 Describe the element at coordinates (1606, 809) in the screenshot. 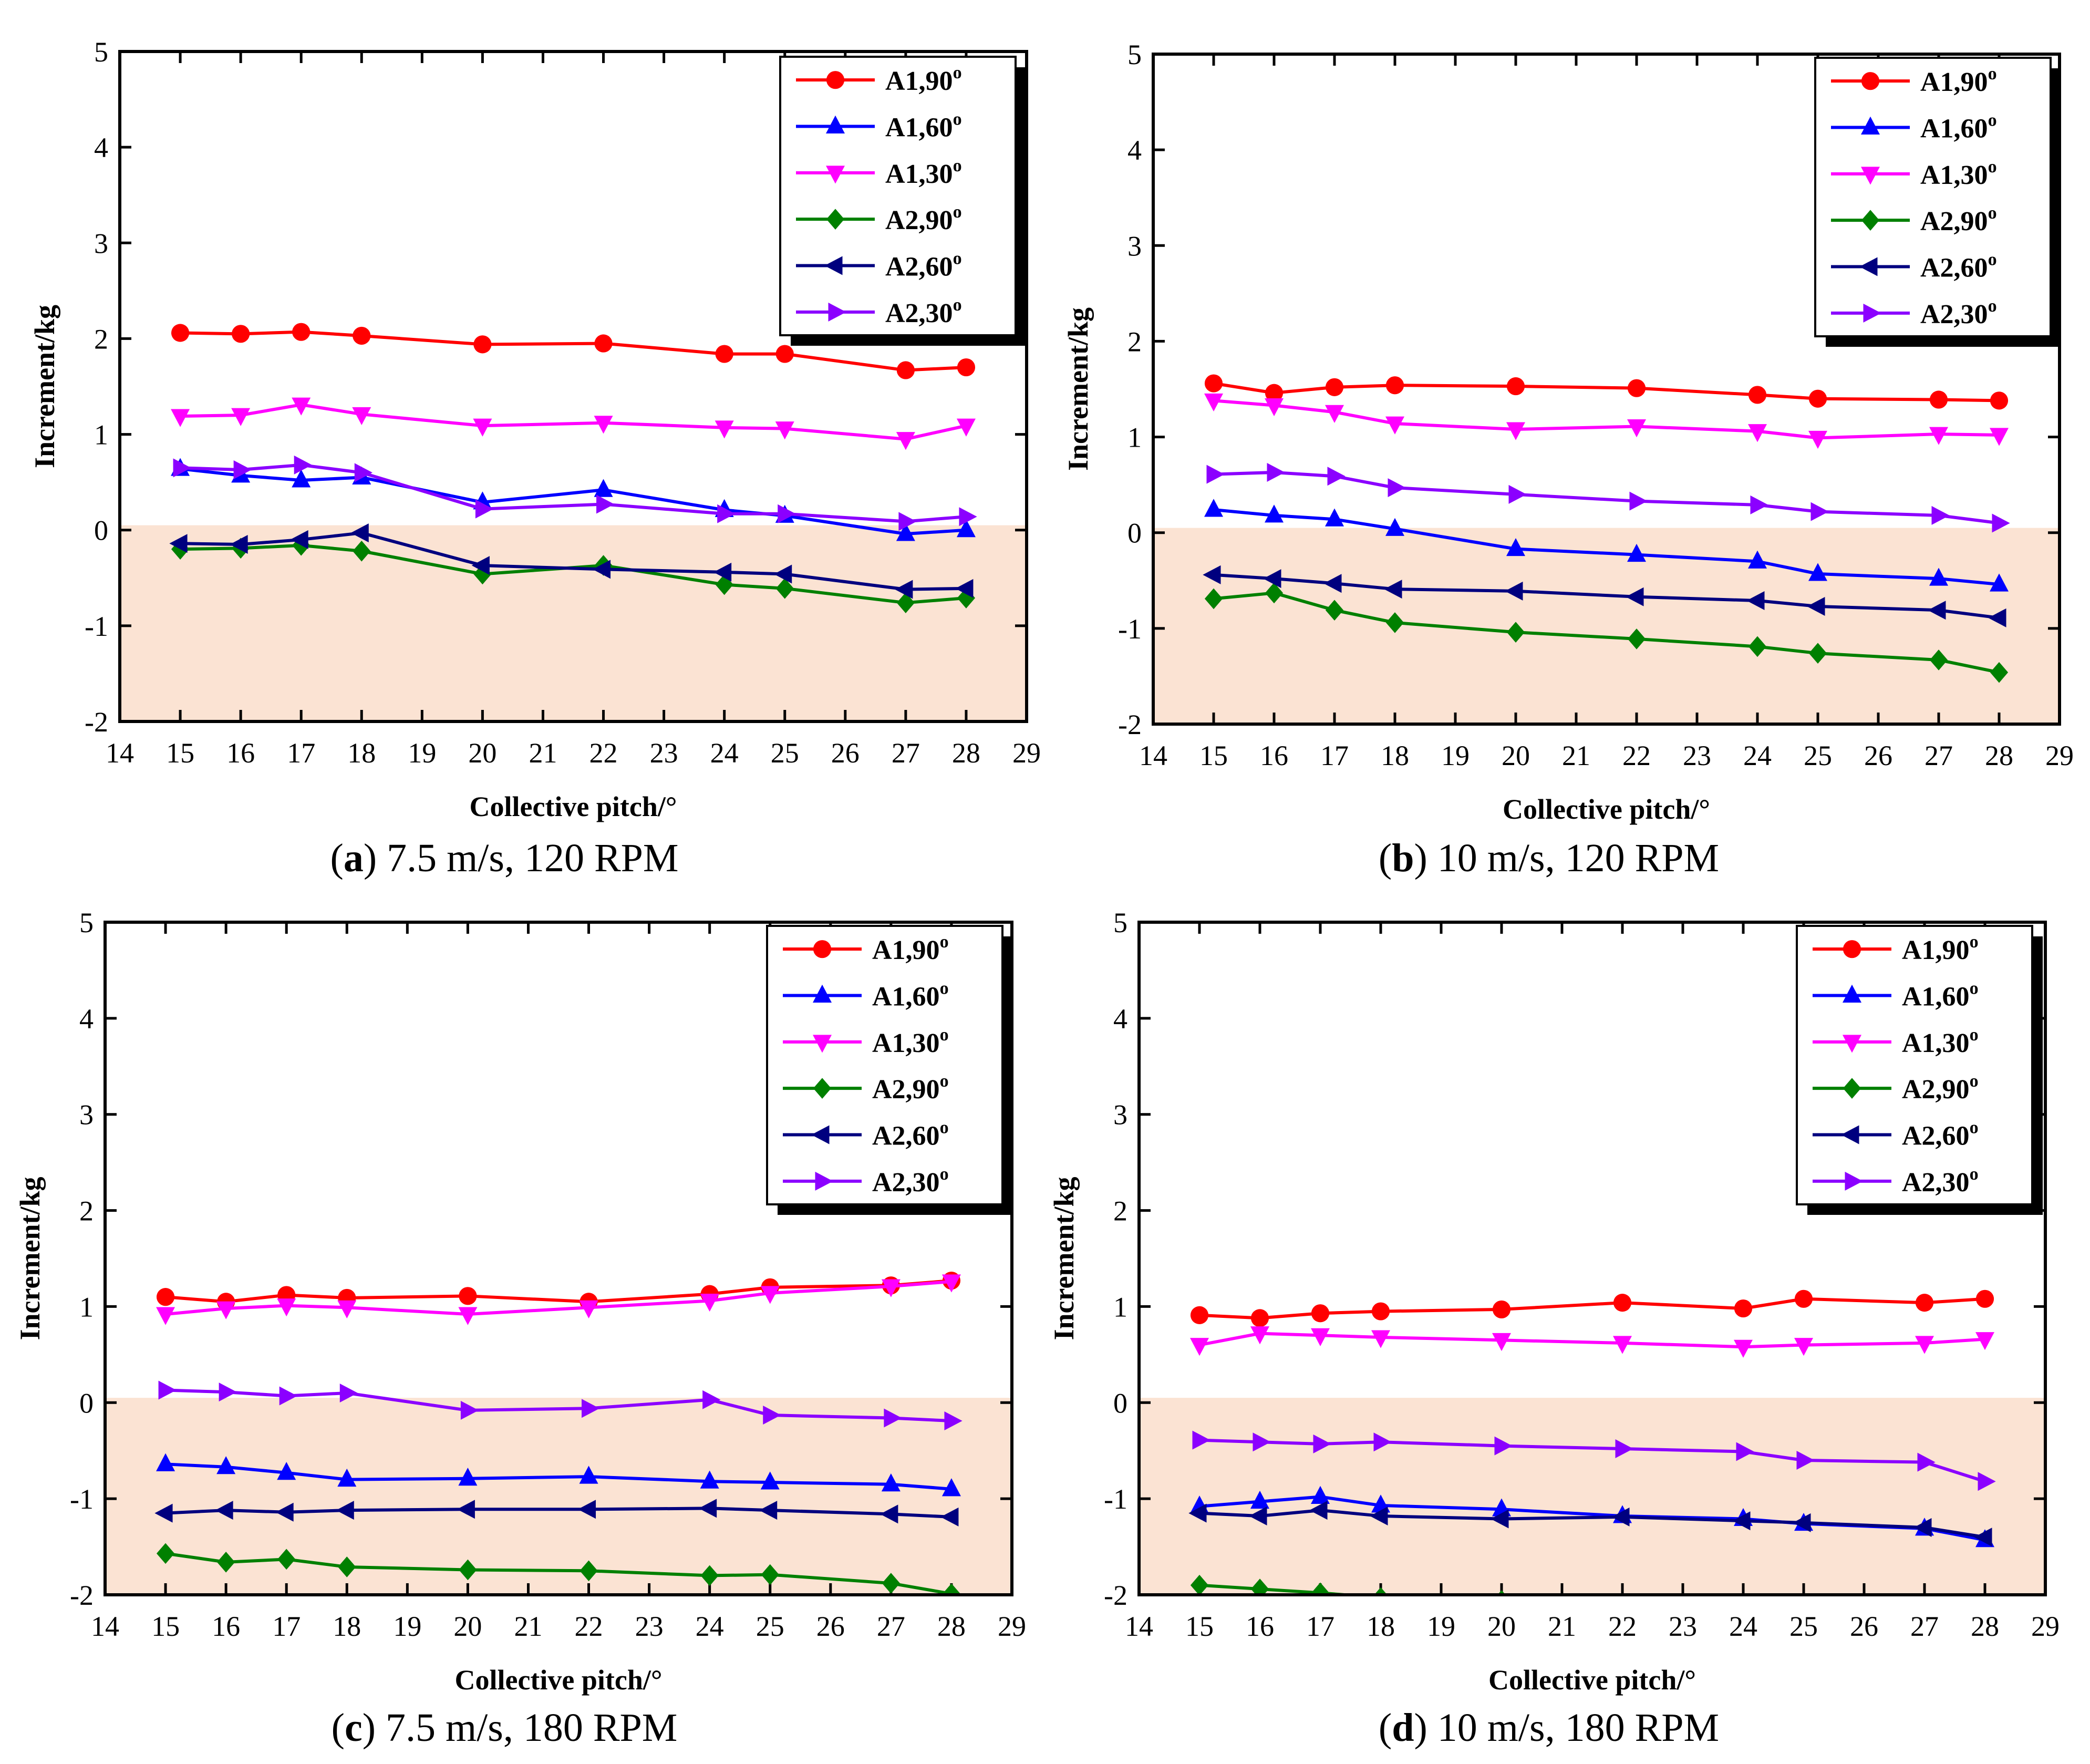

I see `x-axis-label: Collective pitch/°` at that location.